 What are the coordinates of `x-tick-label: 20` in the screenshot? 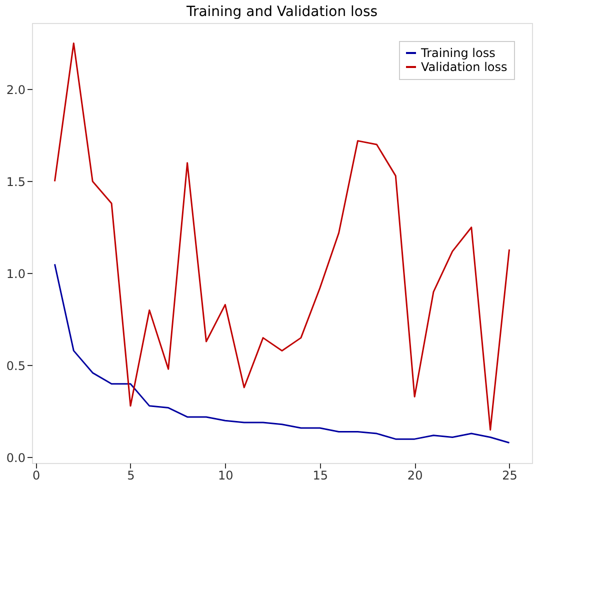 It's located at (415, 475).